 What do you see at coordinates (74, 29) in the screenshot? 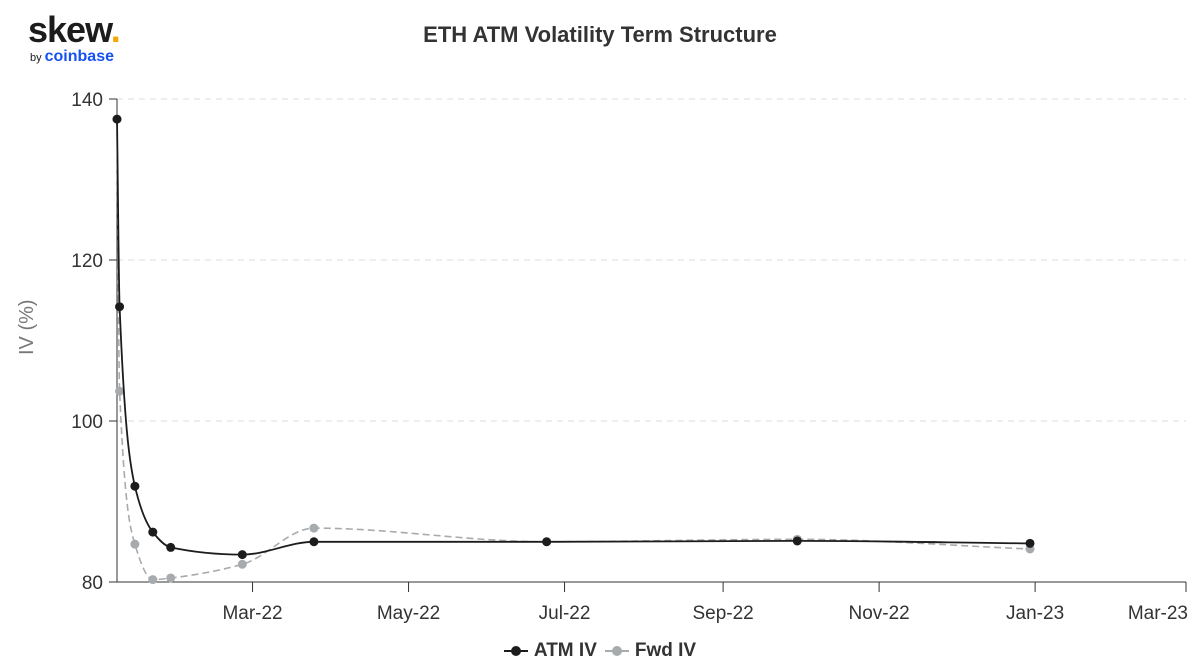
I see `logo-wordmark: skew.` at bounding box center [74, 29].